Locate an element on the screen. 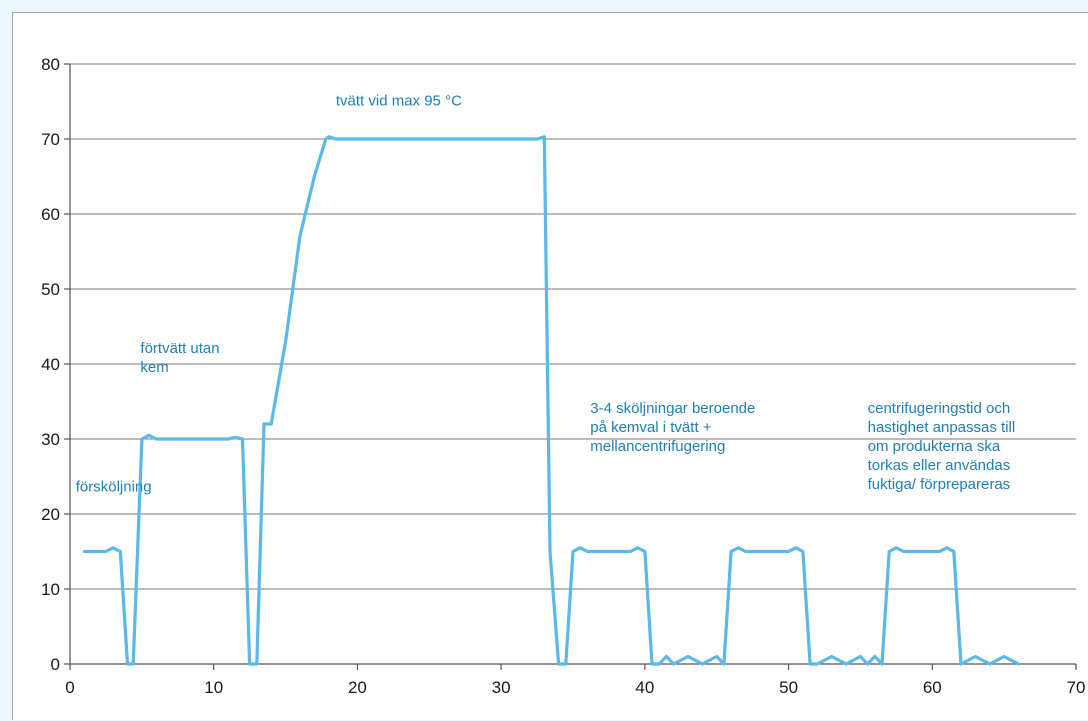 Image resolution: width=1088 pixels, height=721 pixels. x-tick-label-70: 70 is located at coordinates (1076, 687).